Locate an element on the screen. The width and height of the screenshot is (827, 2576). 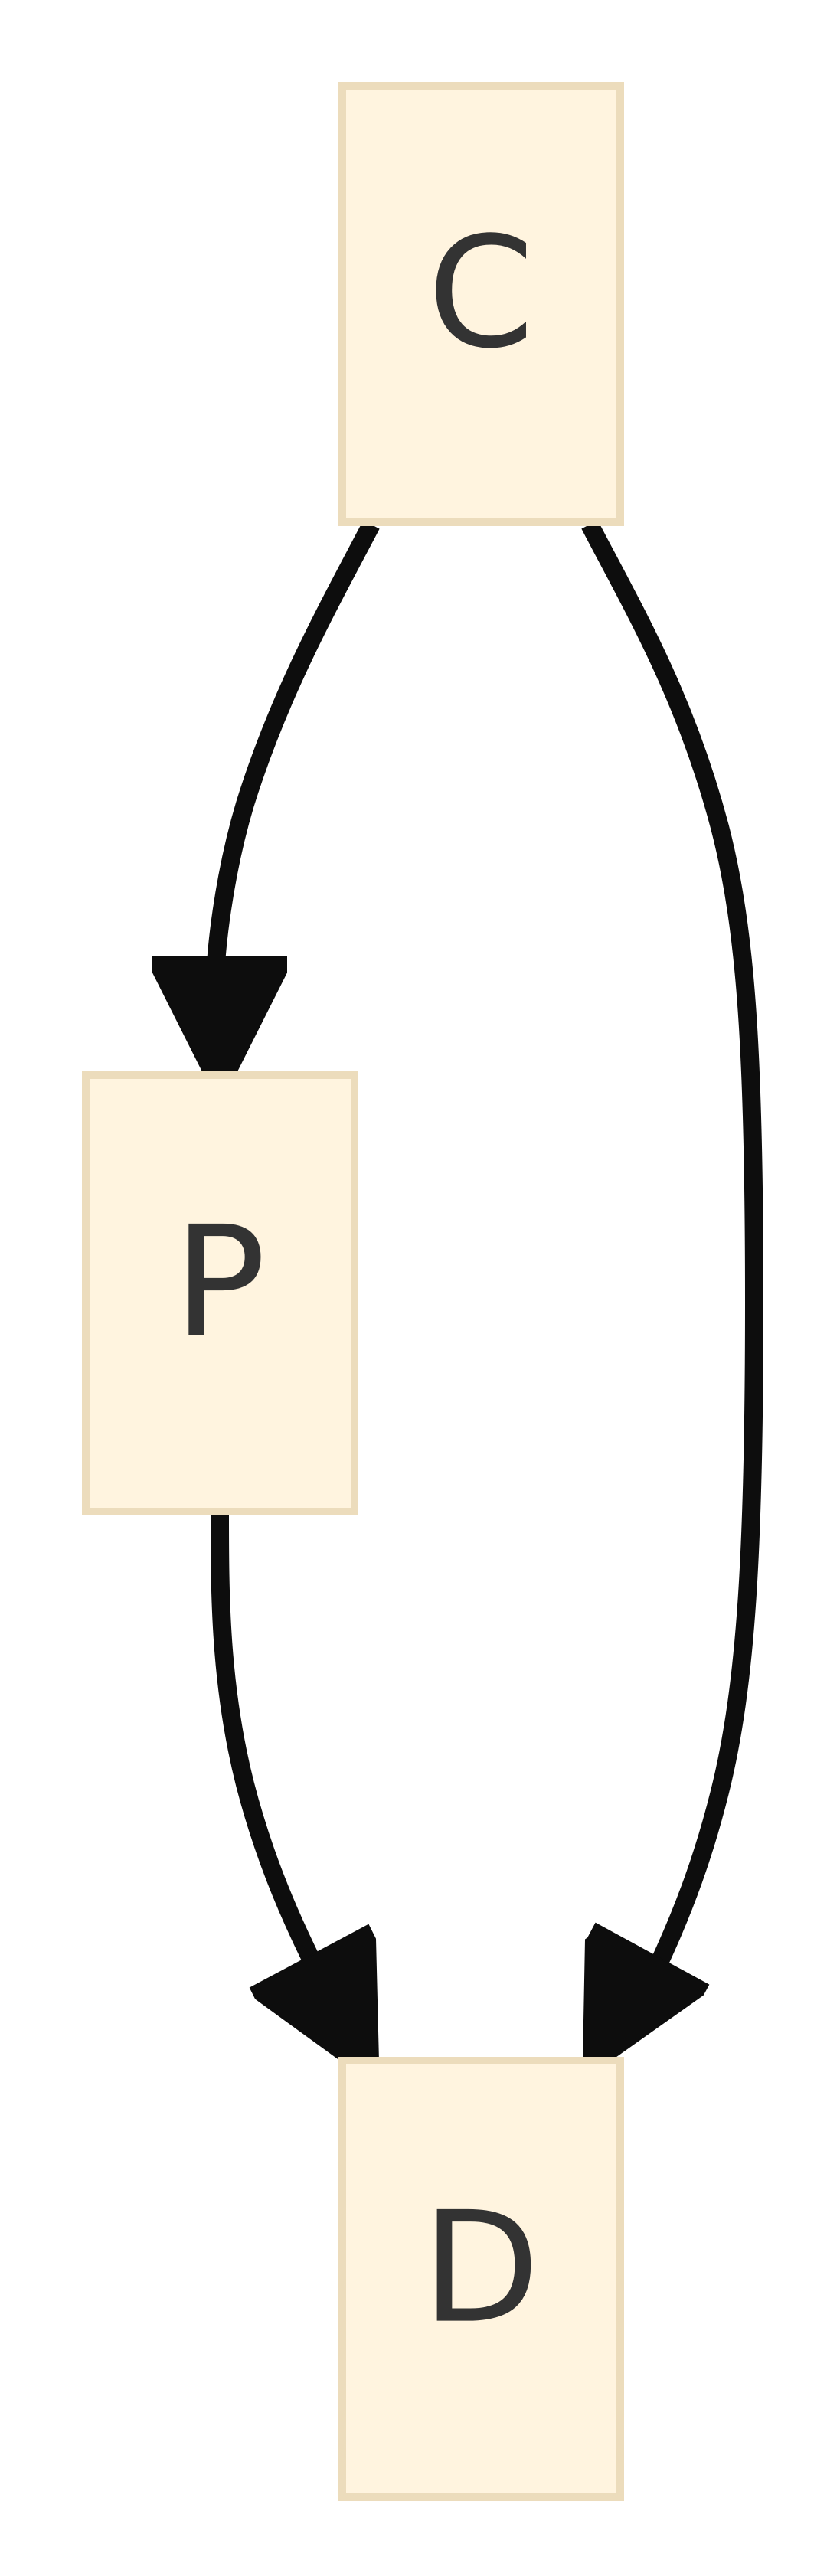
node-c: C is located at coordinates (481, 304).